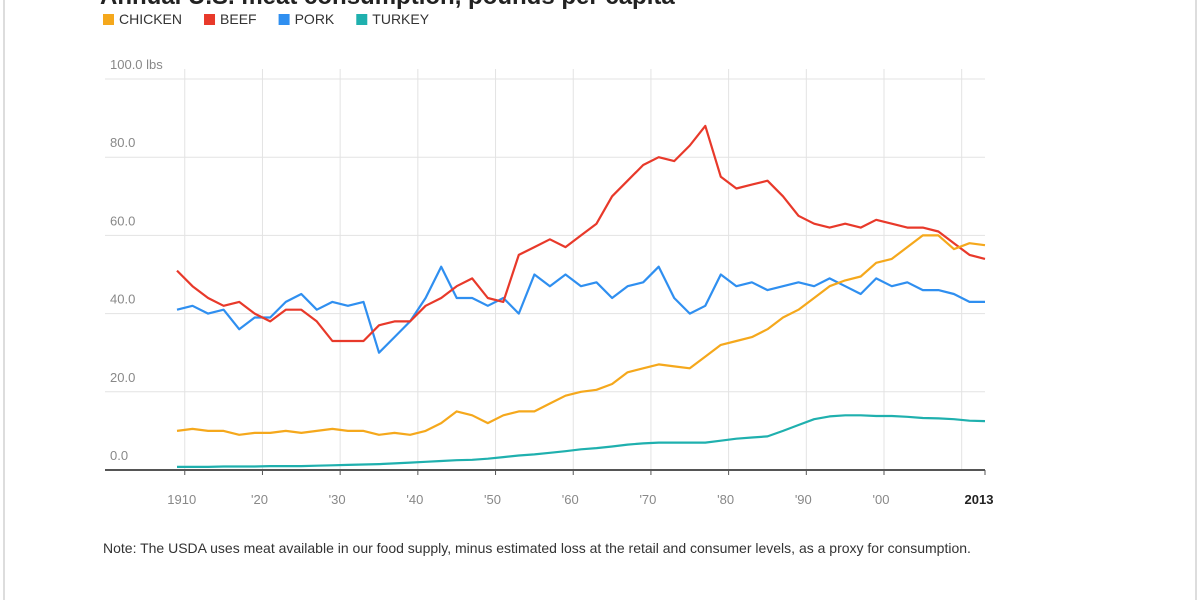 This screenshot has width=1200, height=600. What do you see at coordinates (725, 499) in the screenshot?
I see `x-tick-label: '80` at bounding box center [725, 499].